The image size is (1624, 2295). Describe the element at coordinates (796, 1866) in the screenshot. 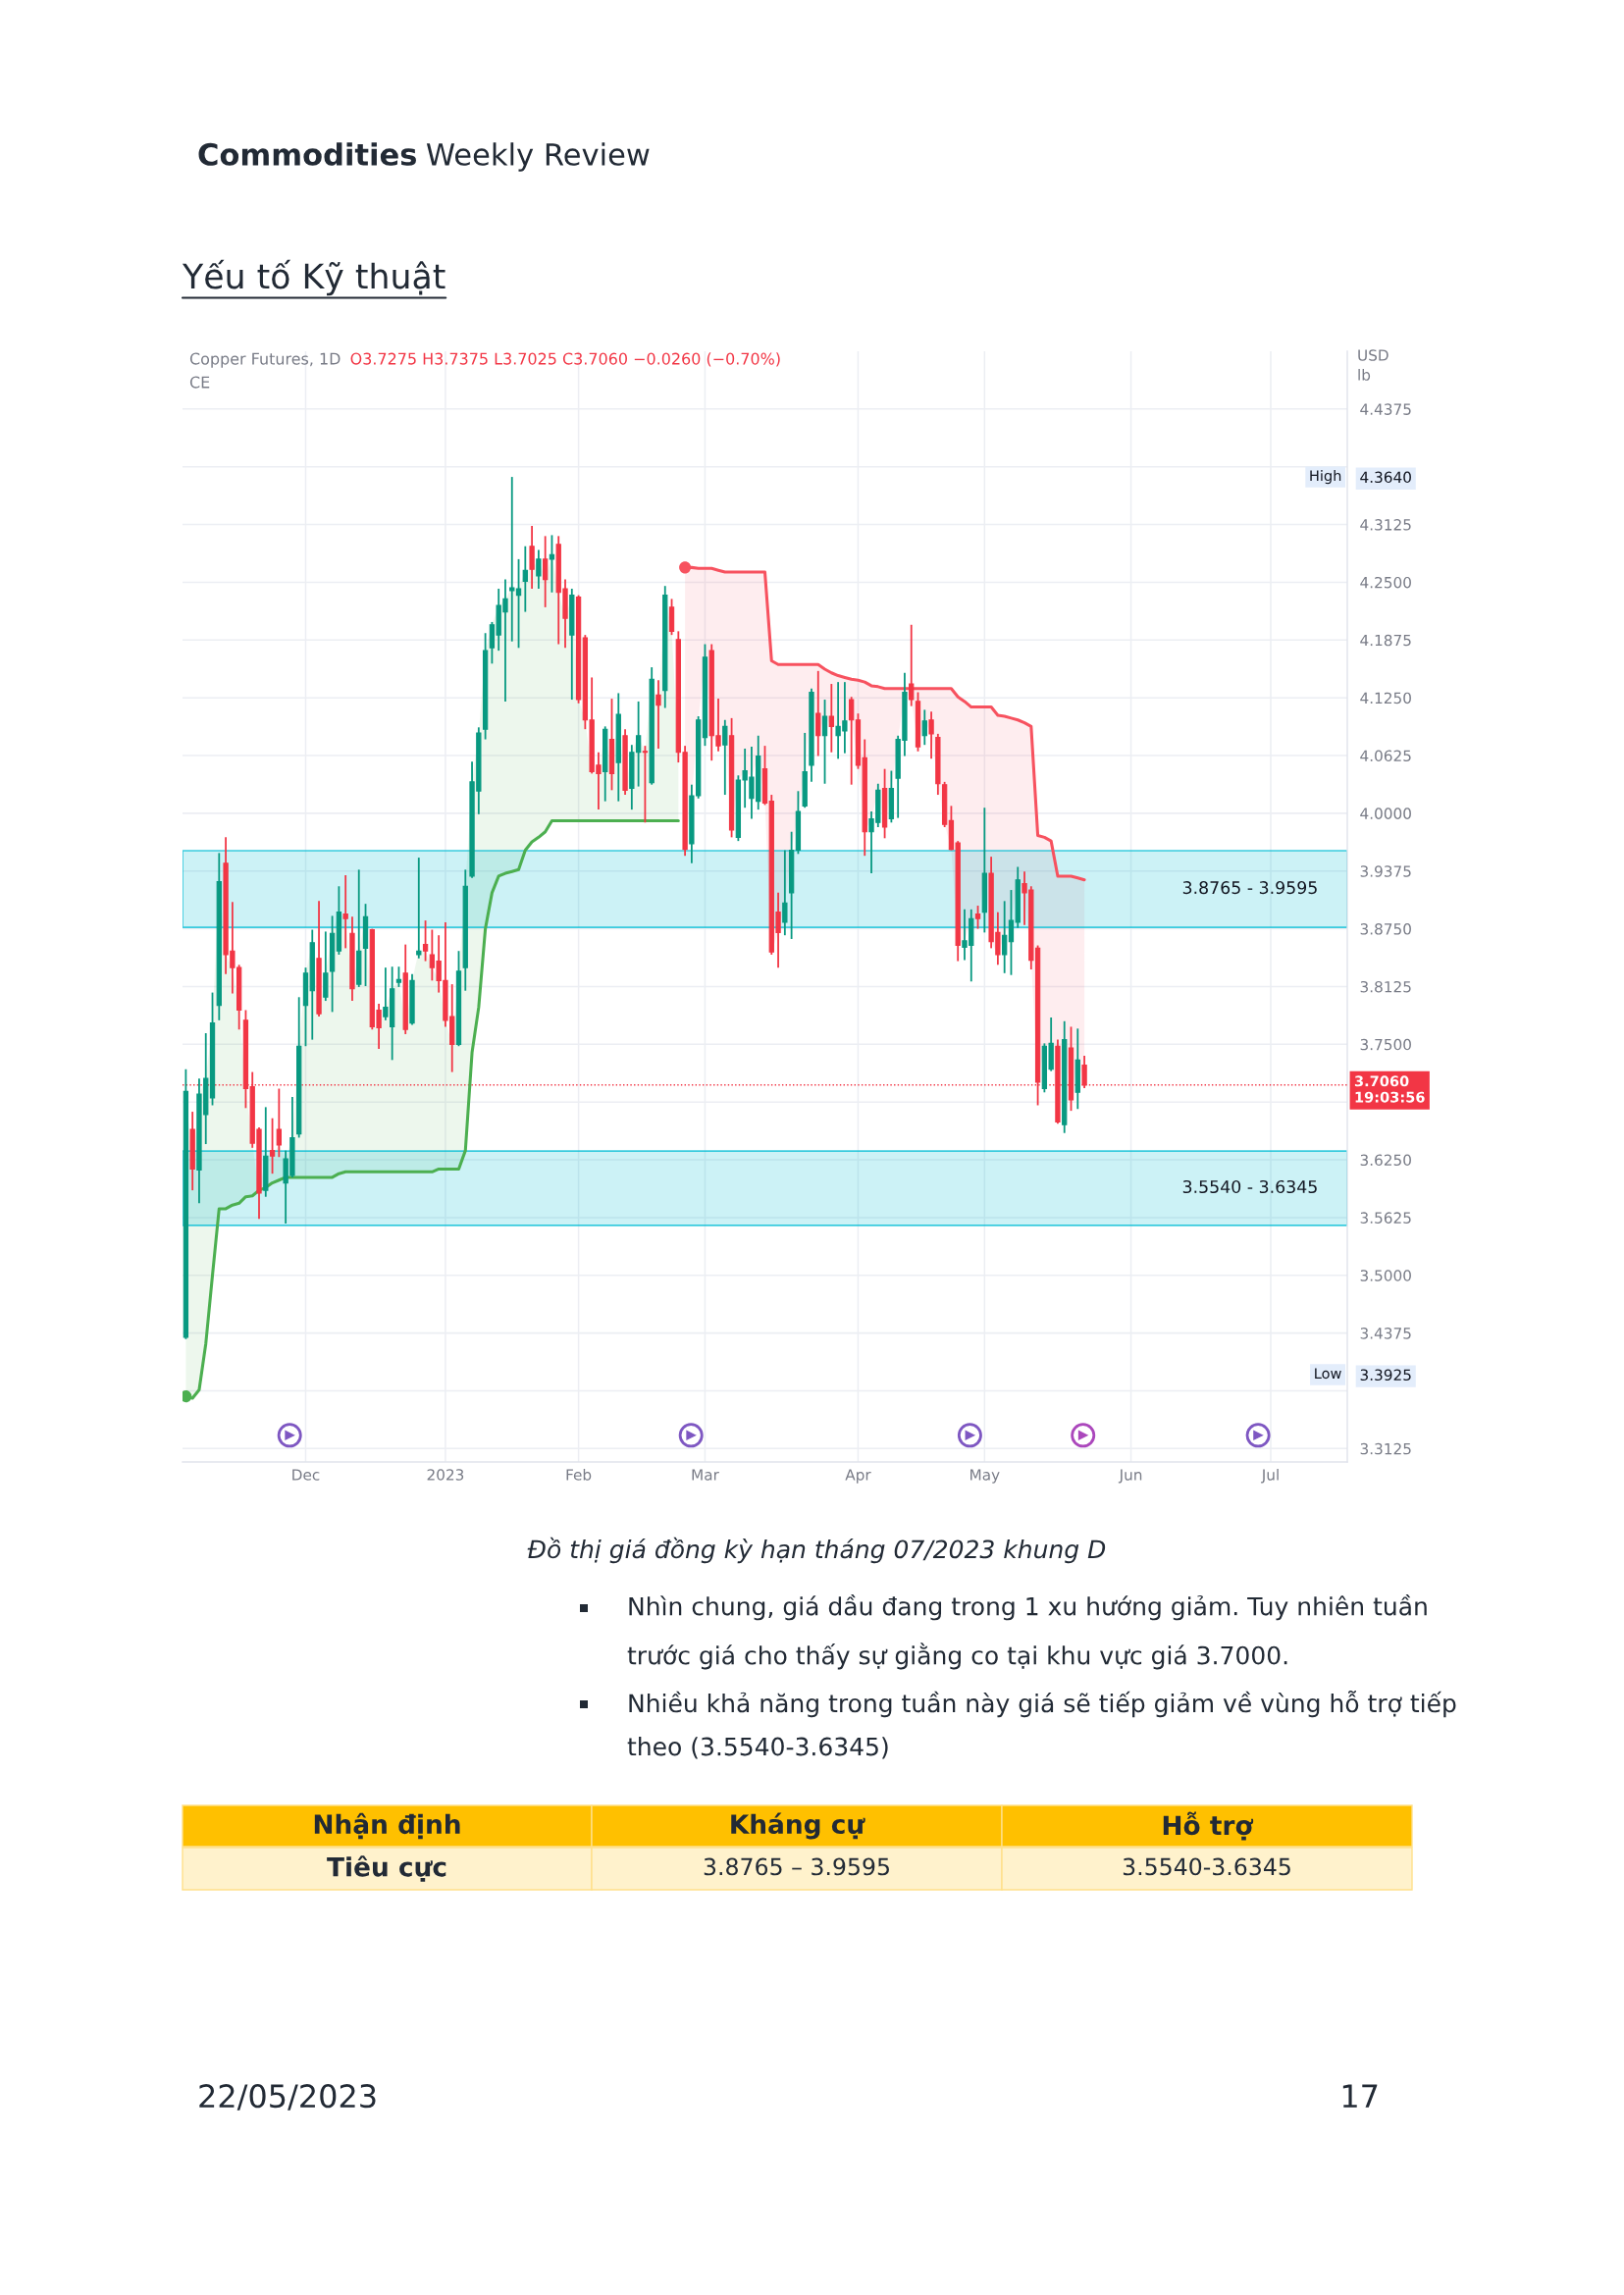

I see `text: 3.8765 – 3.9595` at that location.